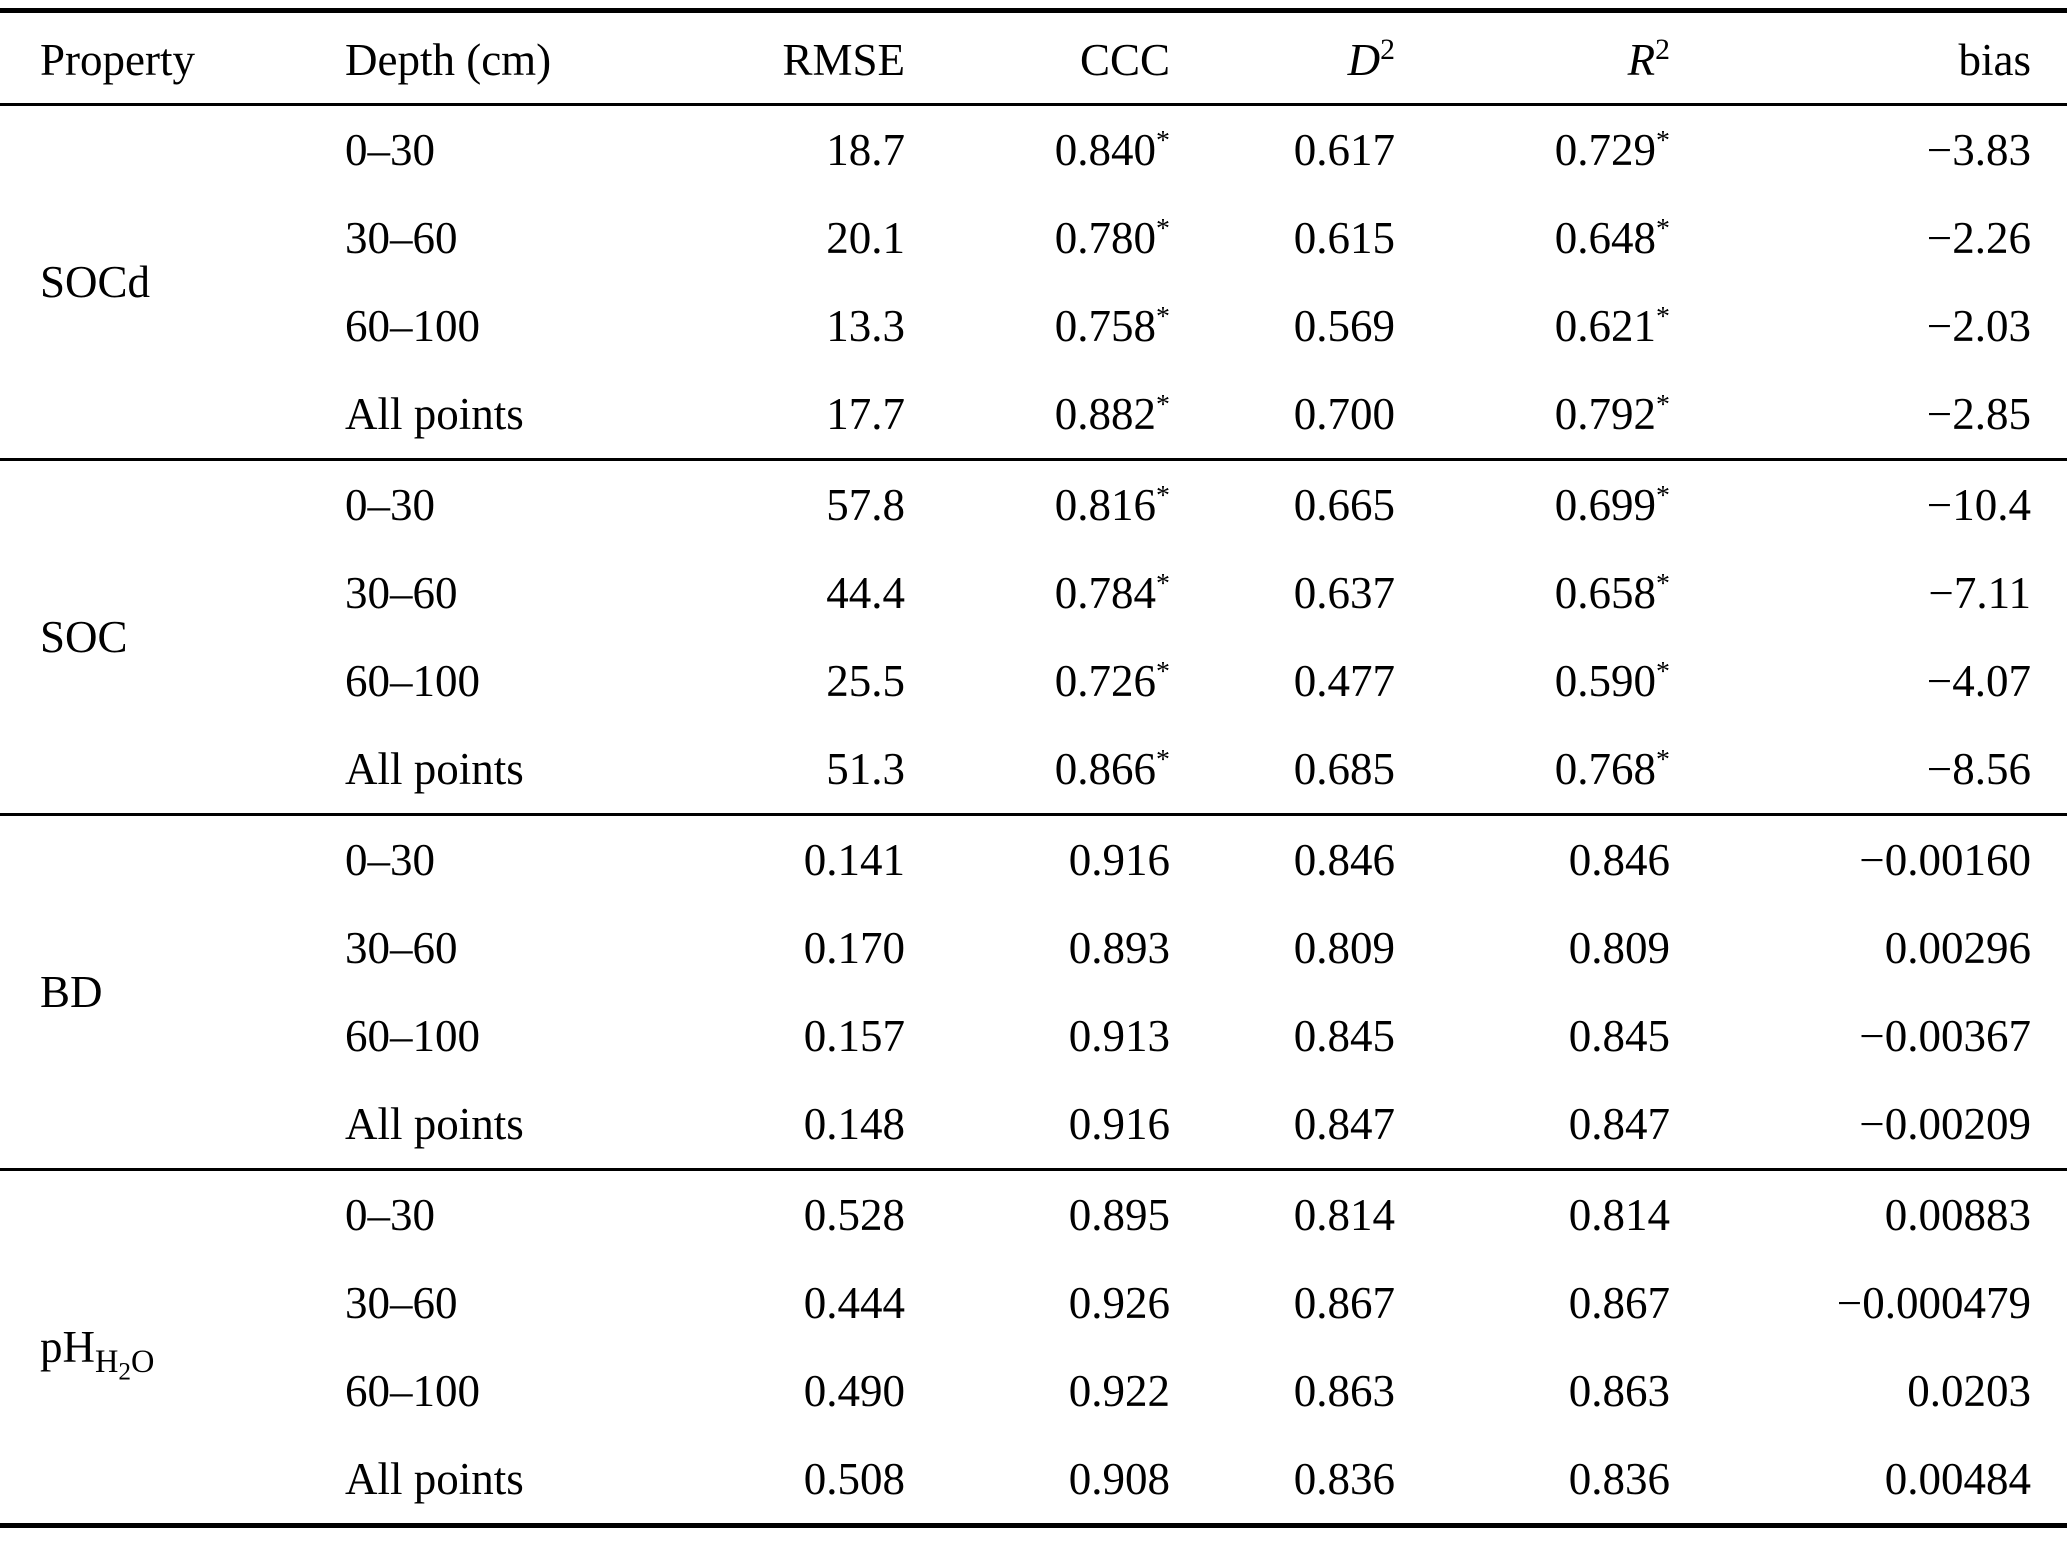 Image resolution: width=2067 pixels, height=1551 pixels. What do you see at coordinates (172, 281) in the screenshot?
I see `property-cell-socd: SOCd` at bounding box center [172, 281].